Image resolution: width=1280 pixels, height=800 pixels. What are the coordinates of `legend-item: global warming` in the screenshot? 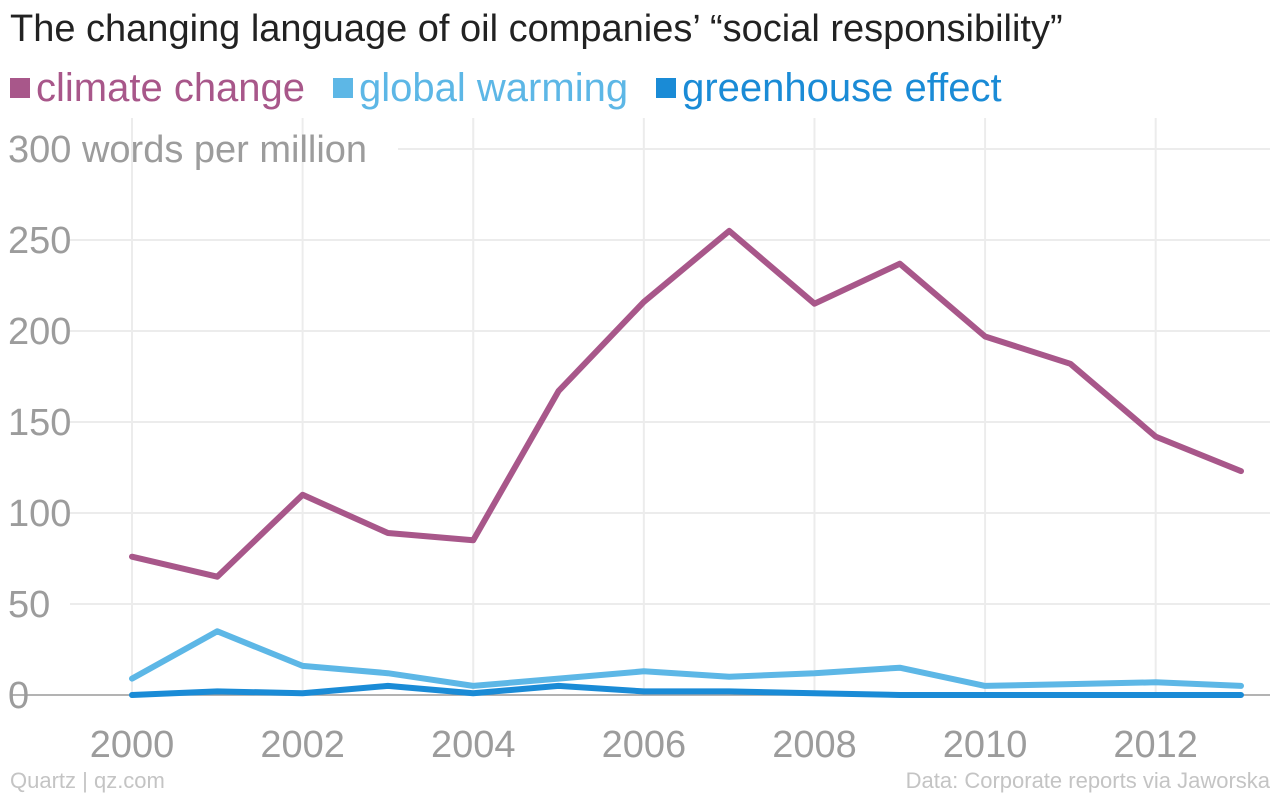 It's located at (480, 88).